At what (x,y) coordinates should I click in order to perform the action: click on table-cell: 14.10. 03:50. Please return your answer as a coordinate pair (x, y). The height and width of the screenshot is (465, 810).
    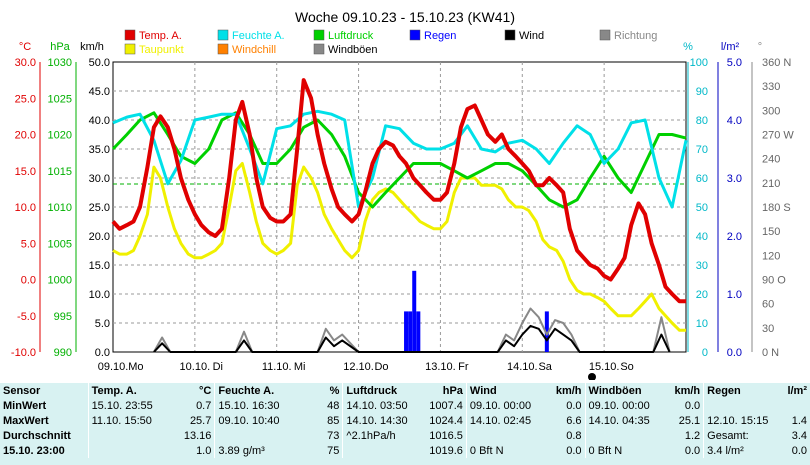
    Looking at the image, I should click on (383, 405).